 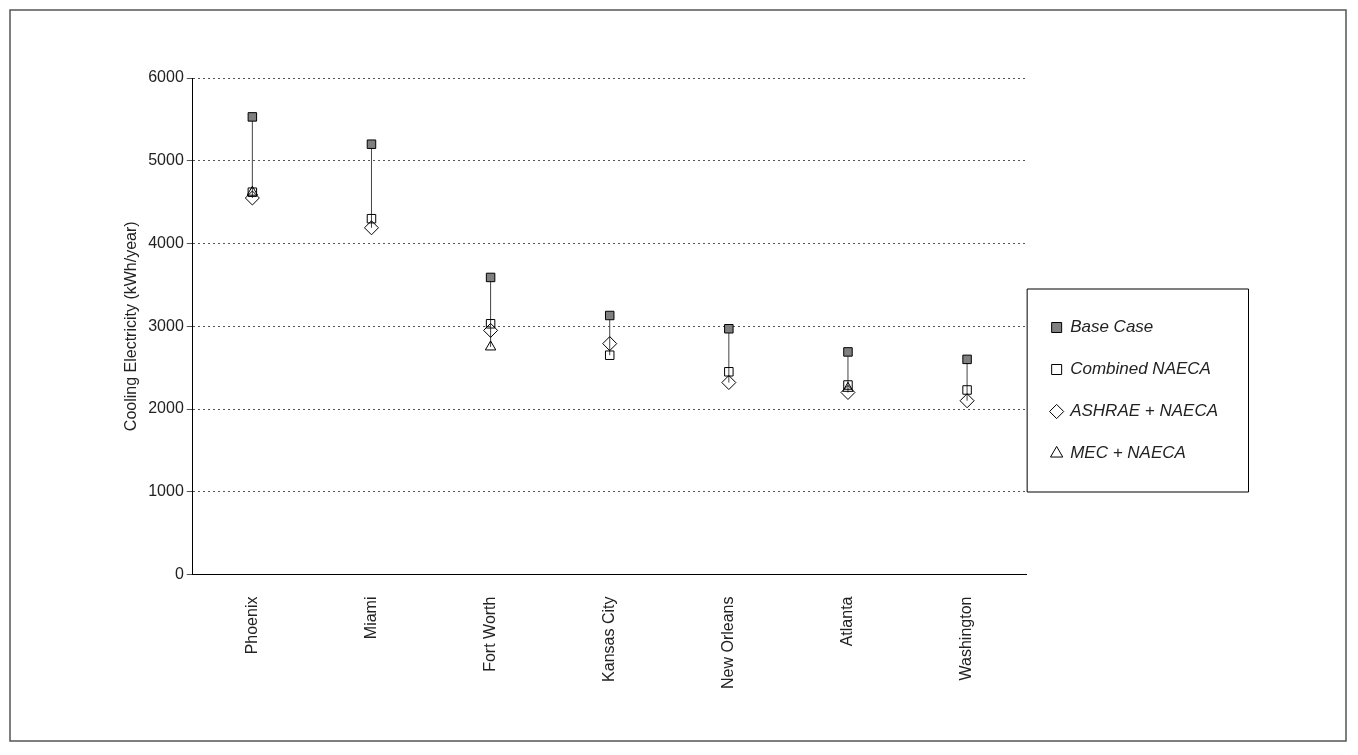 I want to click on y-axis-title: Cooling Electricity (kWh/year), so click(x=131, y=326).